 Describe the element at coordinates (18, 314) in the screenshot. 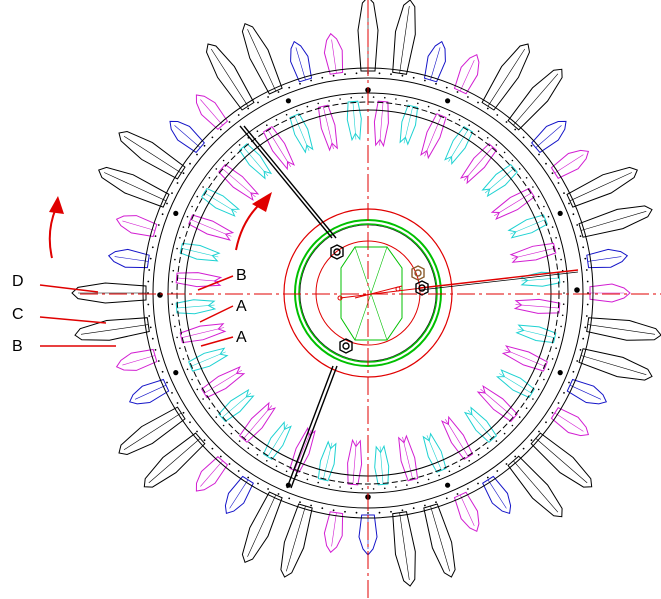

I see `label-c: C` at that location.